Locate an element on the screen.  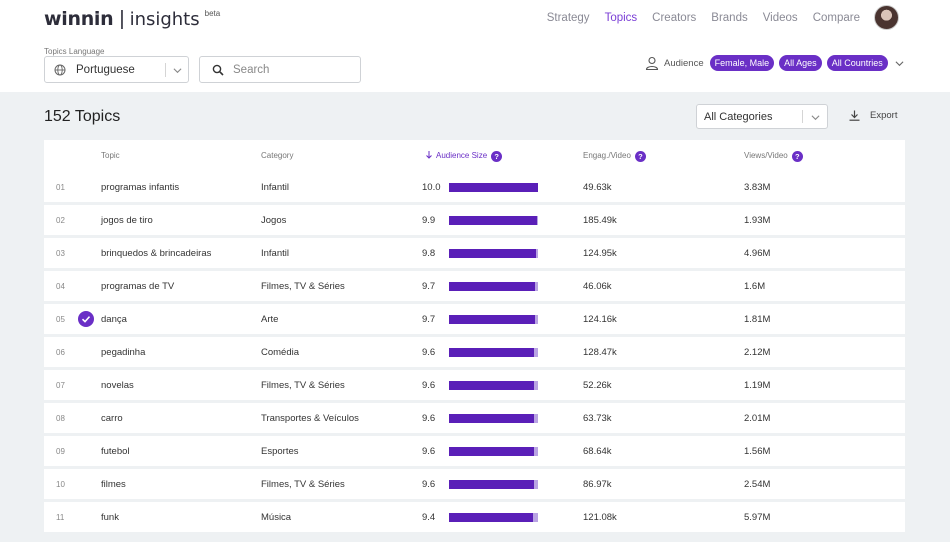
row-category: Comédia is located at coordinates (280, 352).